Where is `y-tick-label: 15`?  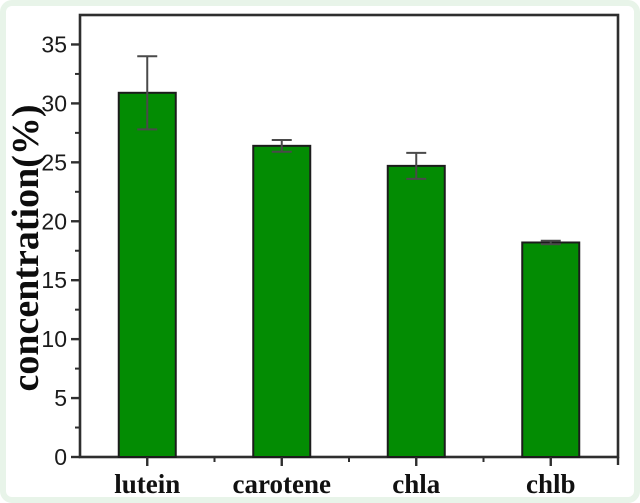
y-tick-label: 15 is located at coordinates (54, 280).